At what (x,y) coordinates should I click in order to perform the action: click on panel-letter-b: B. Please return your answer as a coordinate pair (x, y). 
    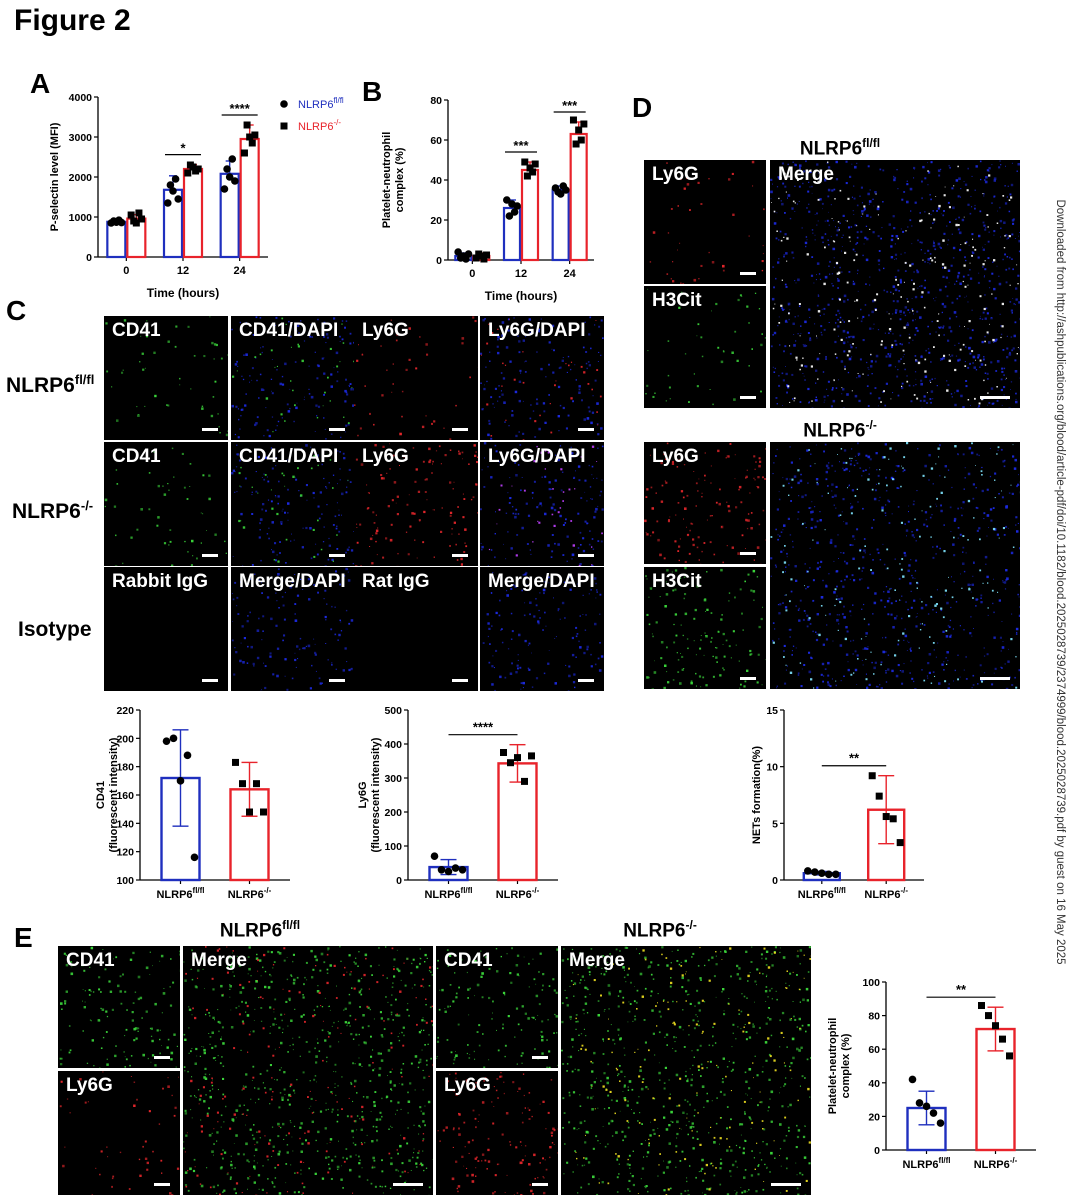
    Looking at the image, I should click on (372, 91).